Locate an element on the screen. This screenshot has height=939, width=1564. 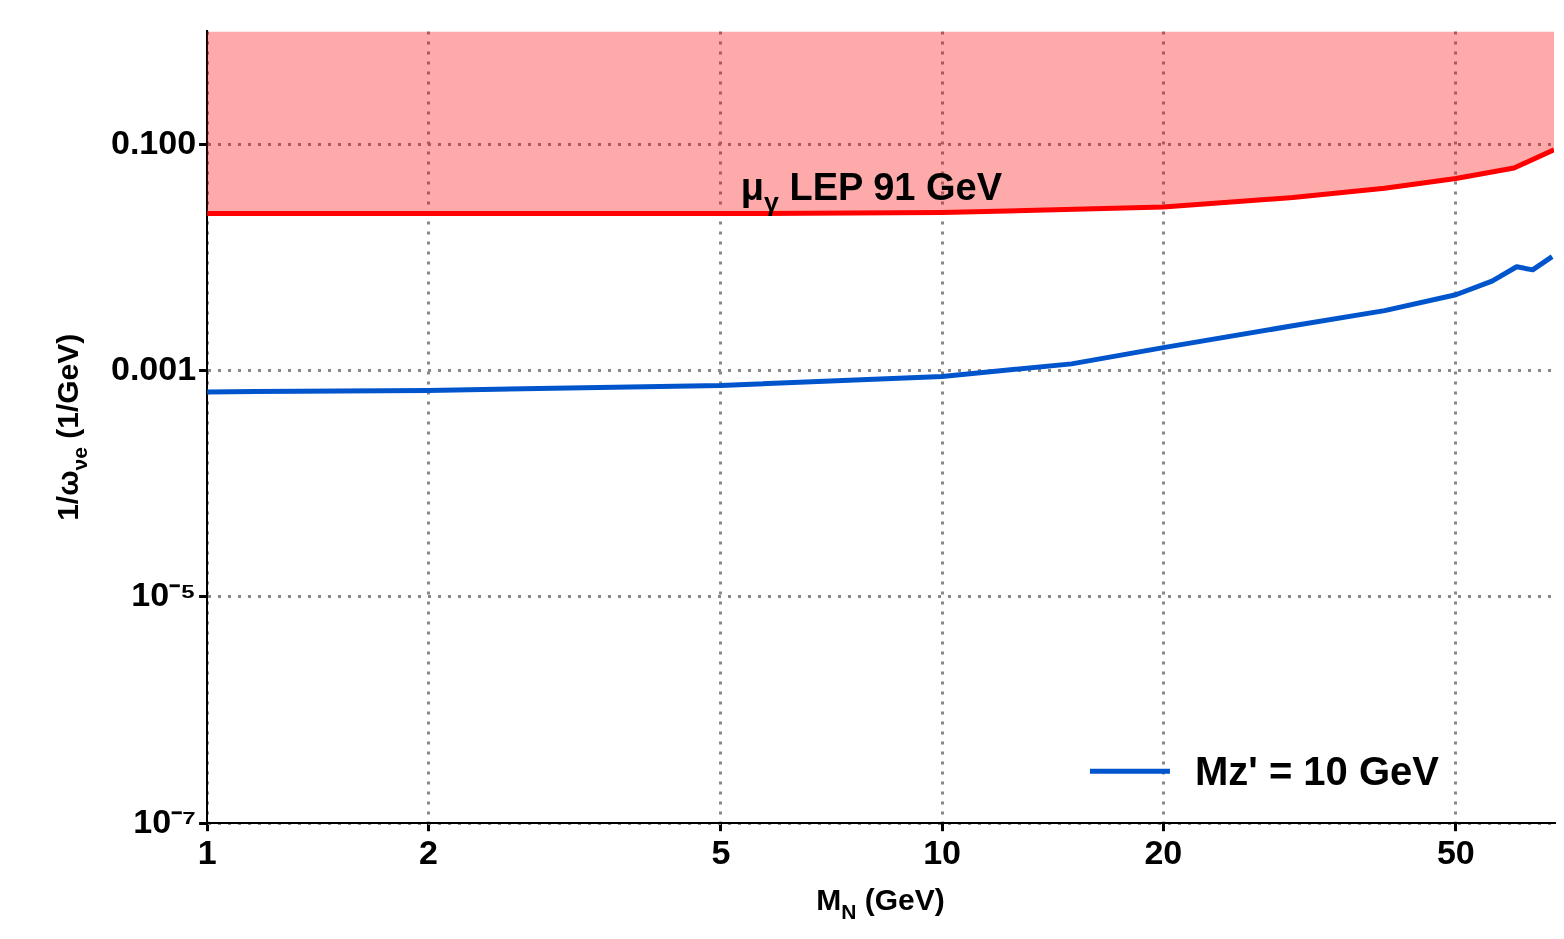
x-tick-label: 1 is located at coordinates (207, 851).